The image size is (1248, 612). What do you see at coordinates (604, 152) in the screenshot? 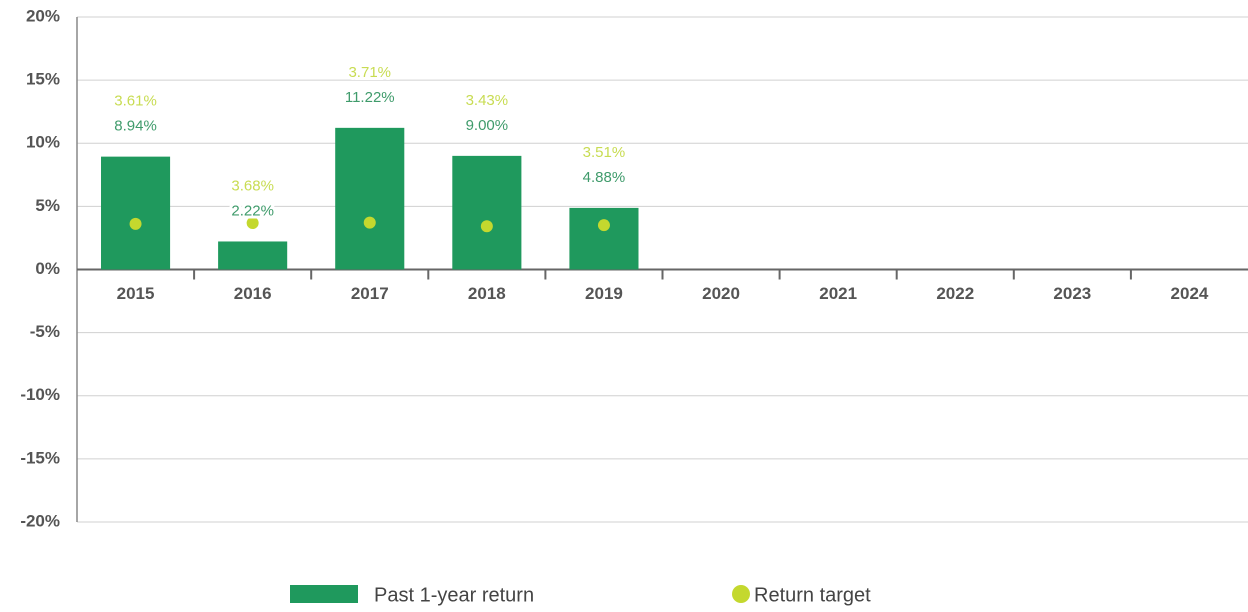
I see `value-label: 3.51%` at bounding box center [604, 152].